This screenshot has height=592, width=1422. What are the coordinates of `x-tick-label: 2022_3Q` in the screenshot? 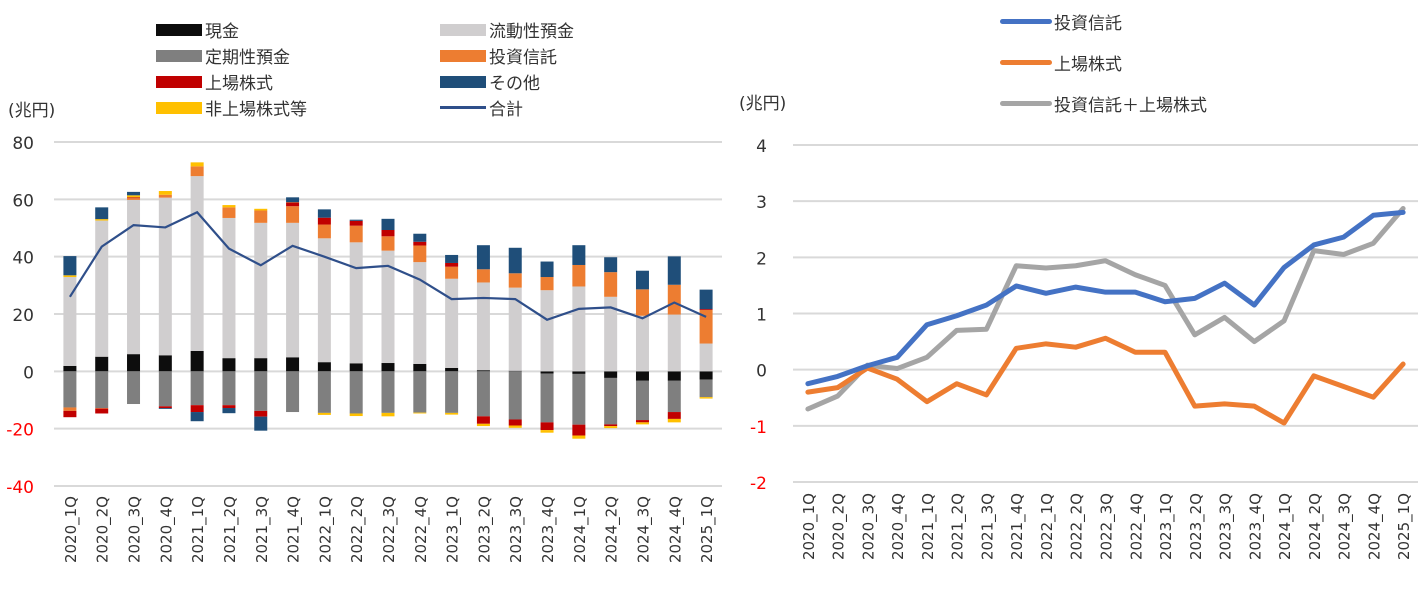 It's located at (389, 529).